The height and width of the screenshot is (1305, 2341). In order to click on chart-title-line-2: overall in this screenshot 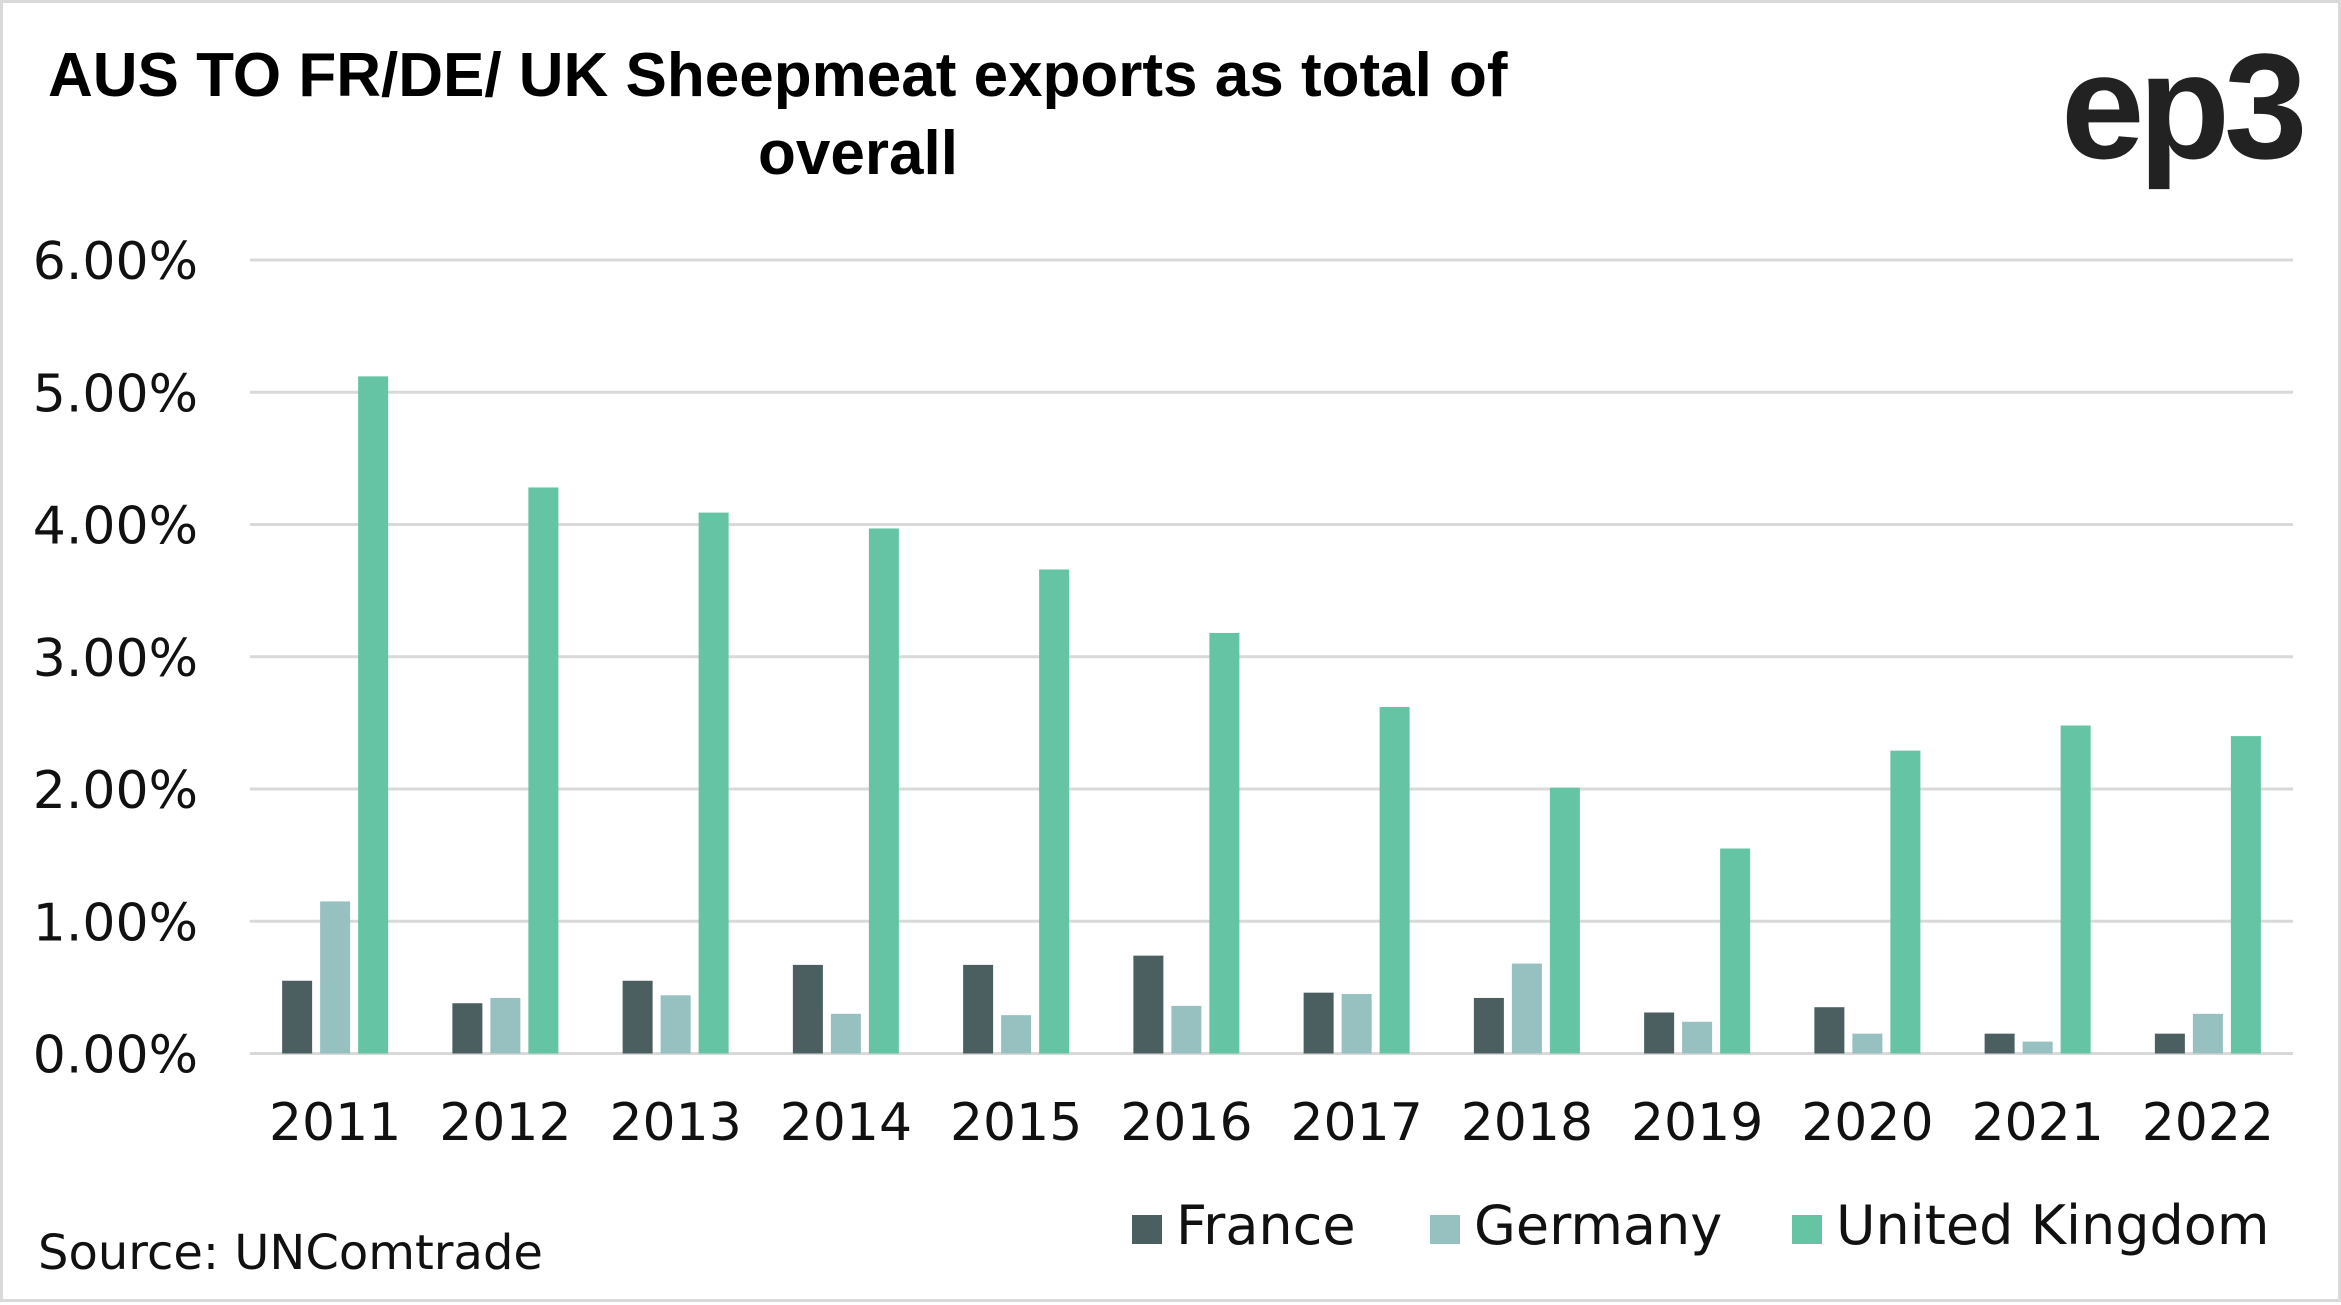, I will do `click(858, 153)`.